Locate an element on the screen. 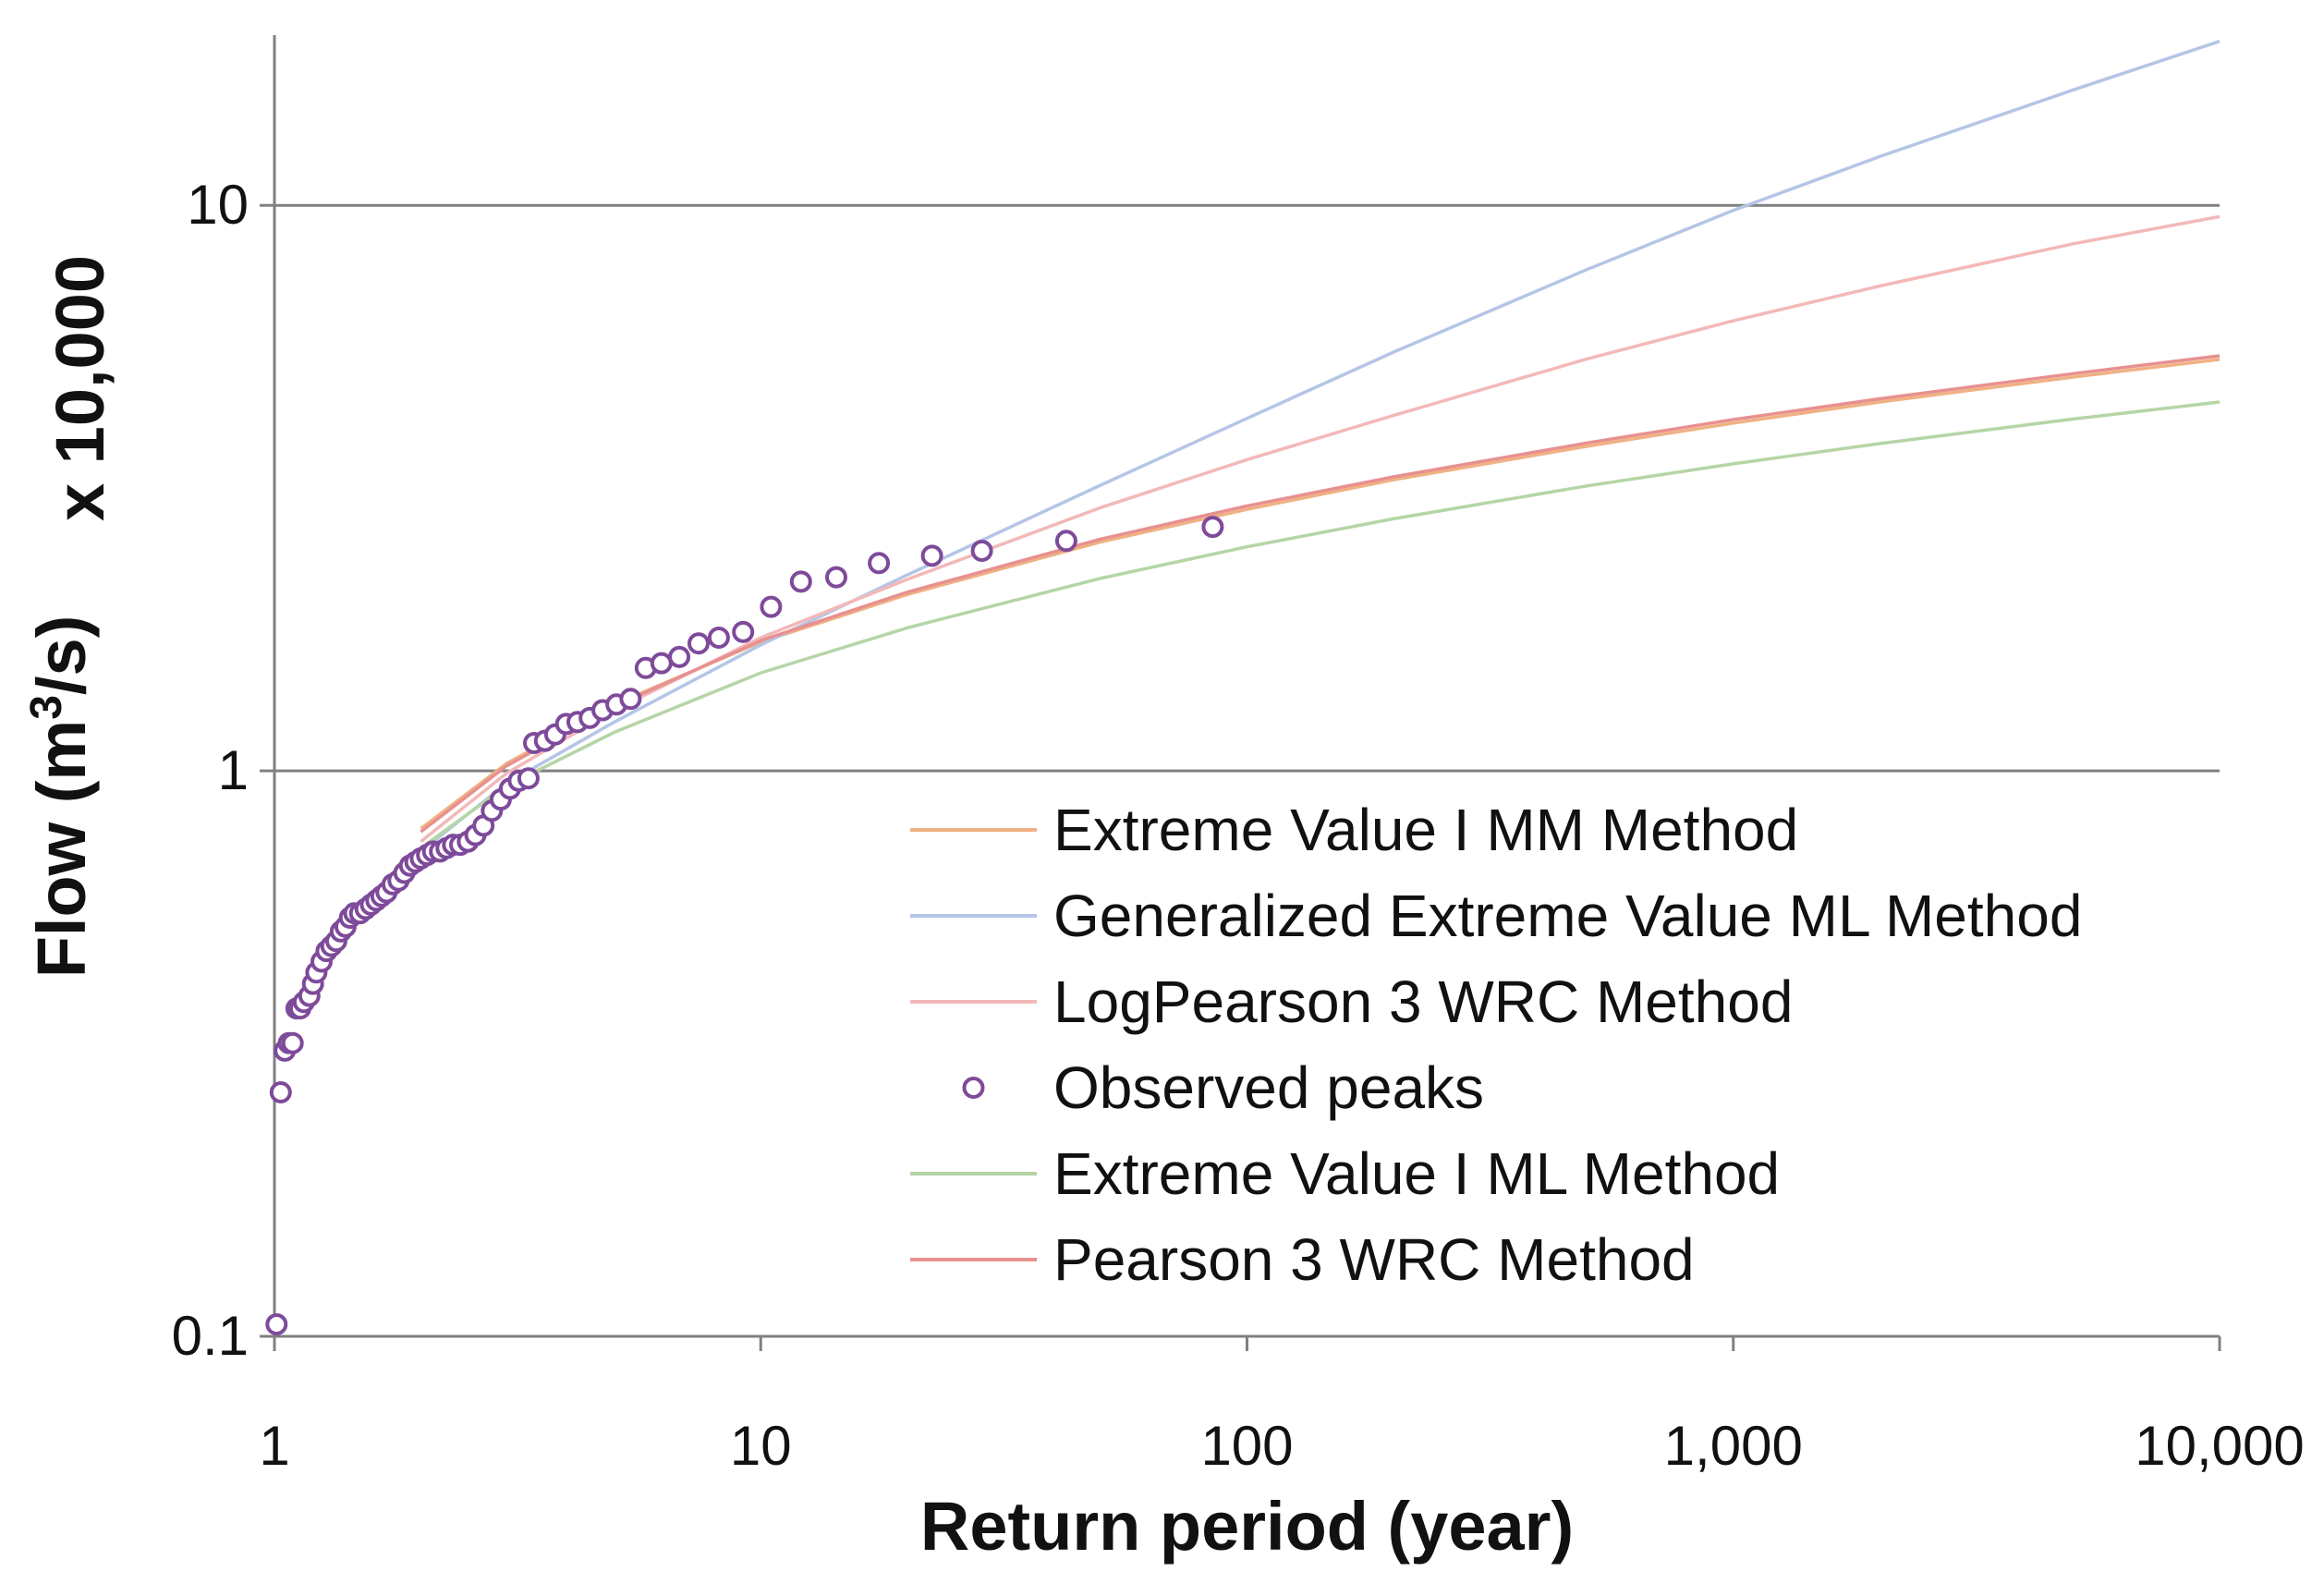  y-tick-label-0: 0.1 is located at coordinates (210, 1336).